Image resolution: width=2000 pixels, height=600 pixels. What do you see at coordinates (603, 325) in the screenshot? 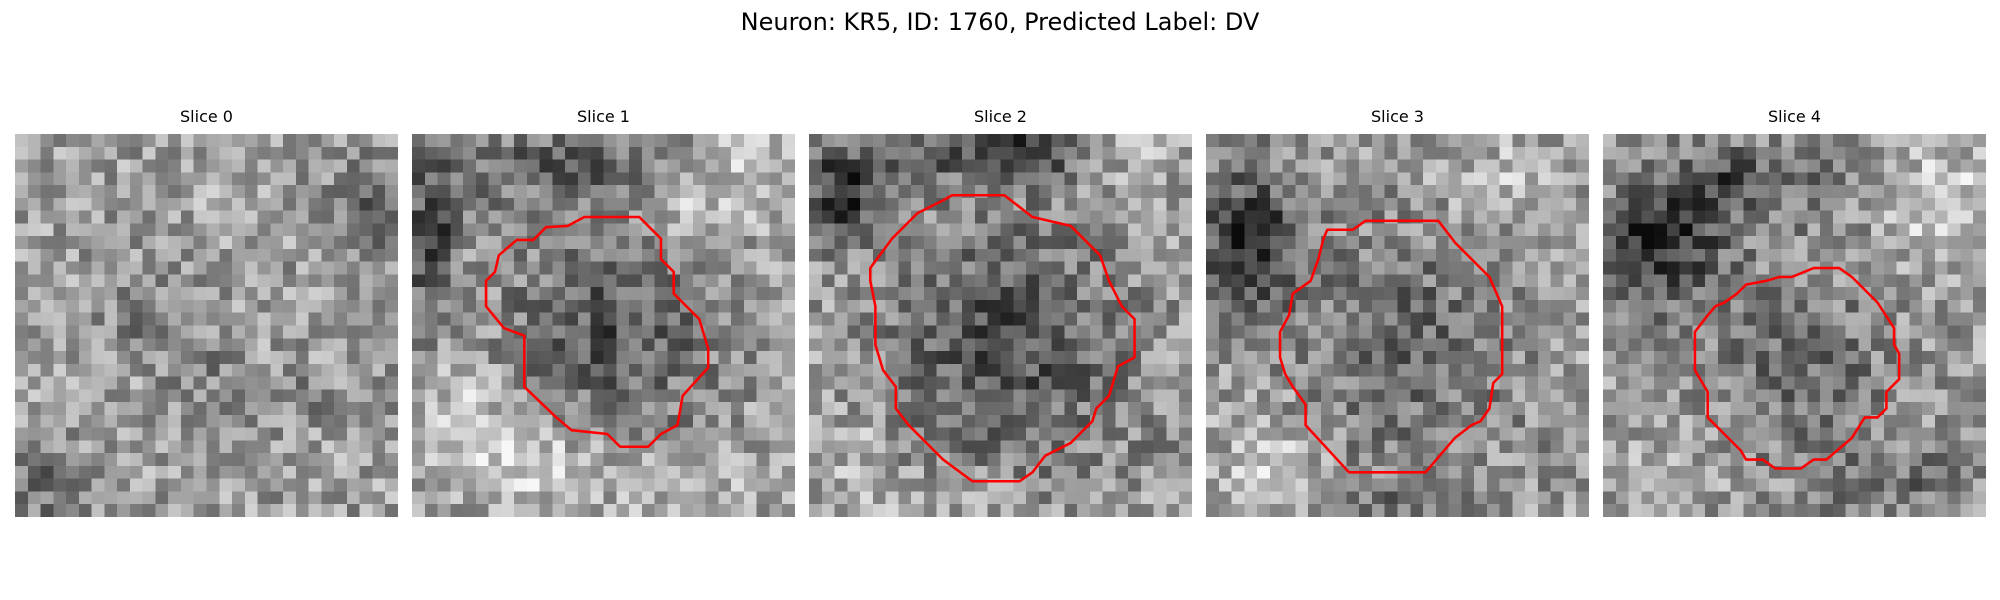
I see `slice-image-svg` at bounding box center [603, 325].